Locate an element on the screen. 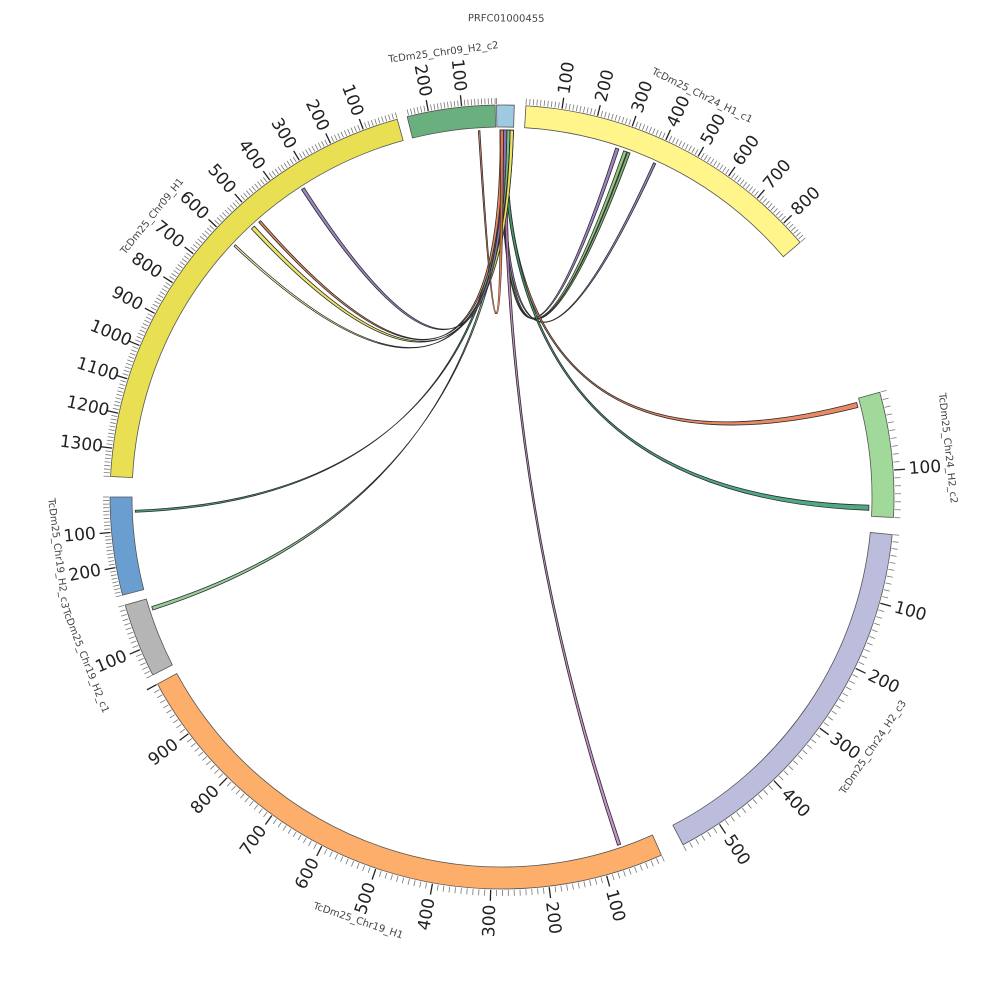 This screenshot has width=1000, height=1005. tick-label-1-200: 200 is located at coordinates (604, 86).